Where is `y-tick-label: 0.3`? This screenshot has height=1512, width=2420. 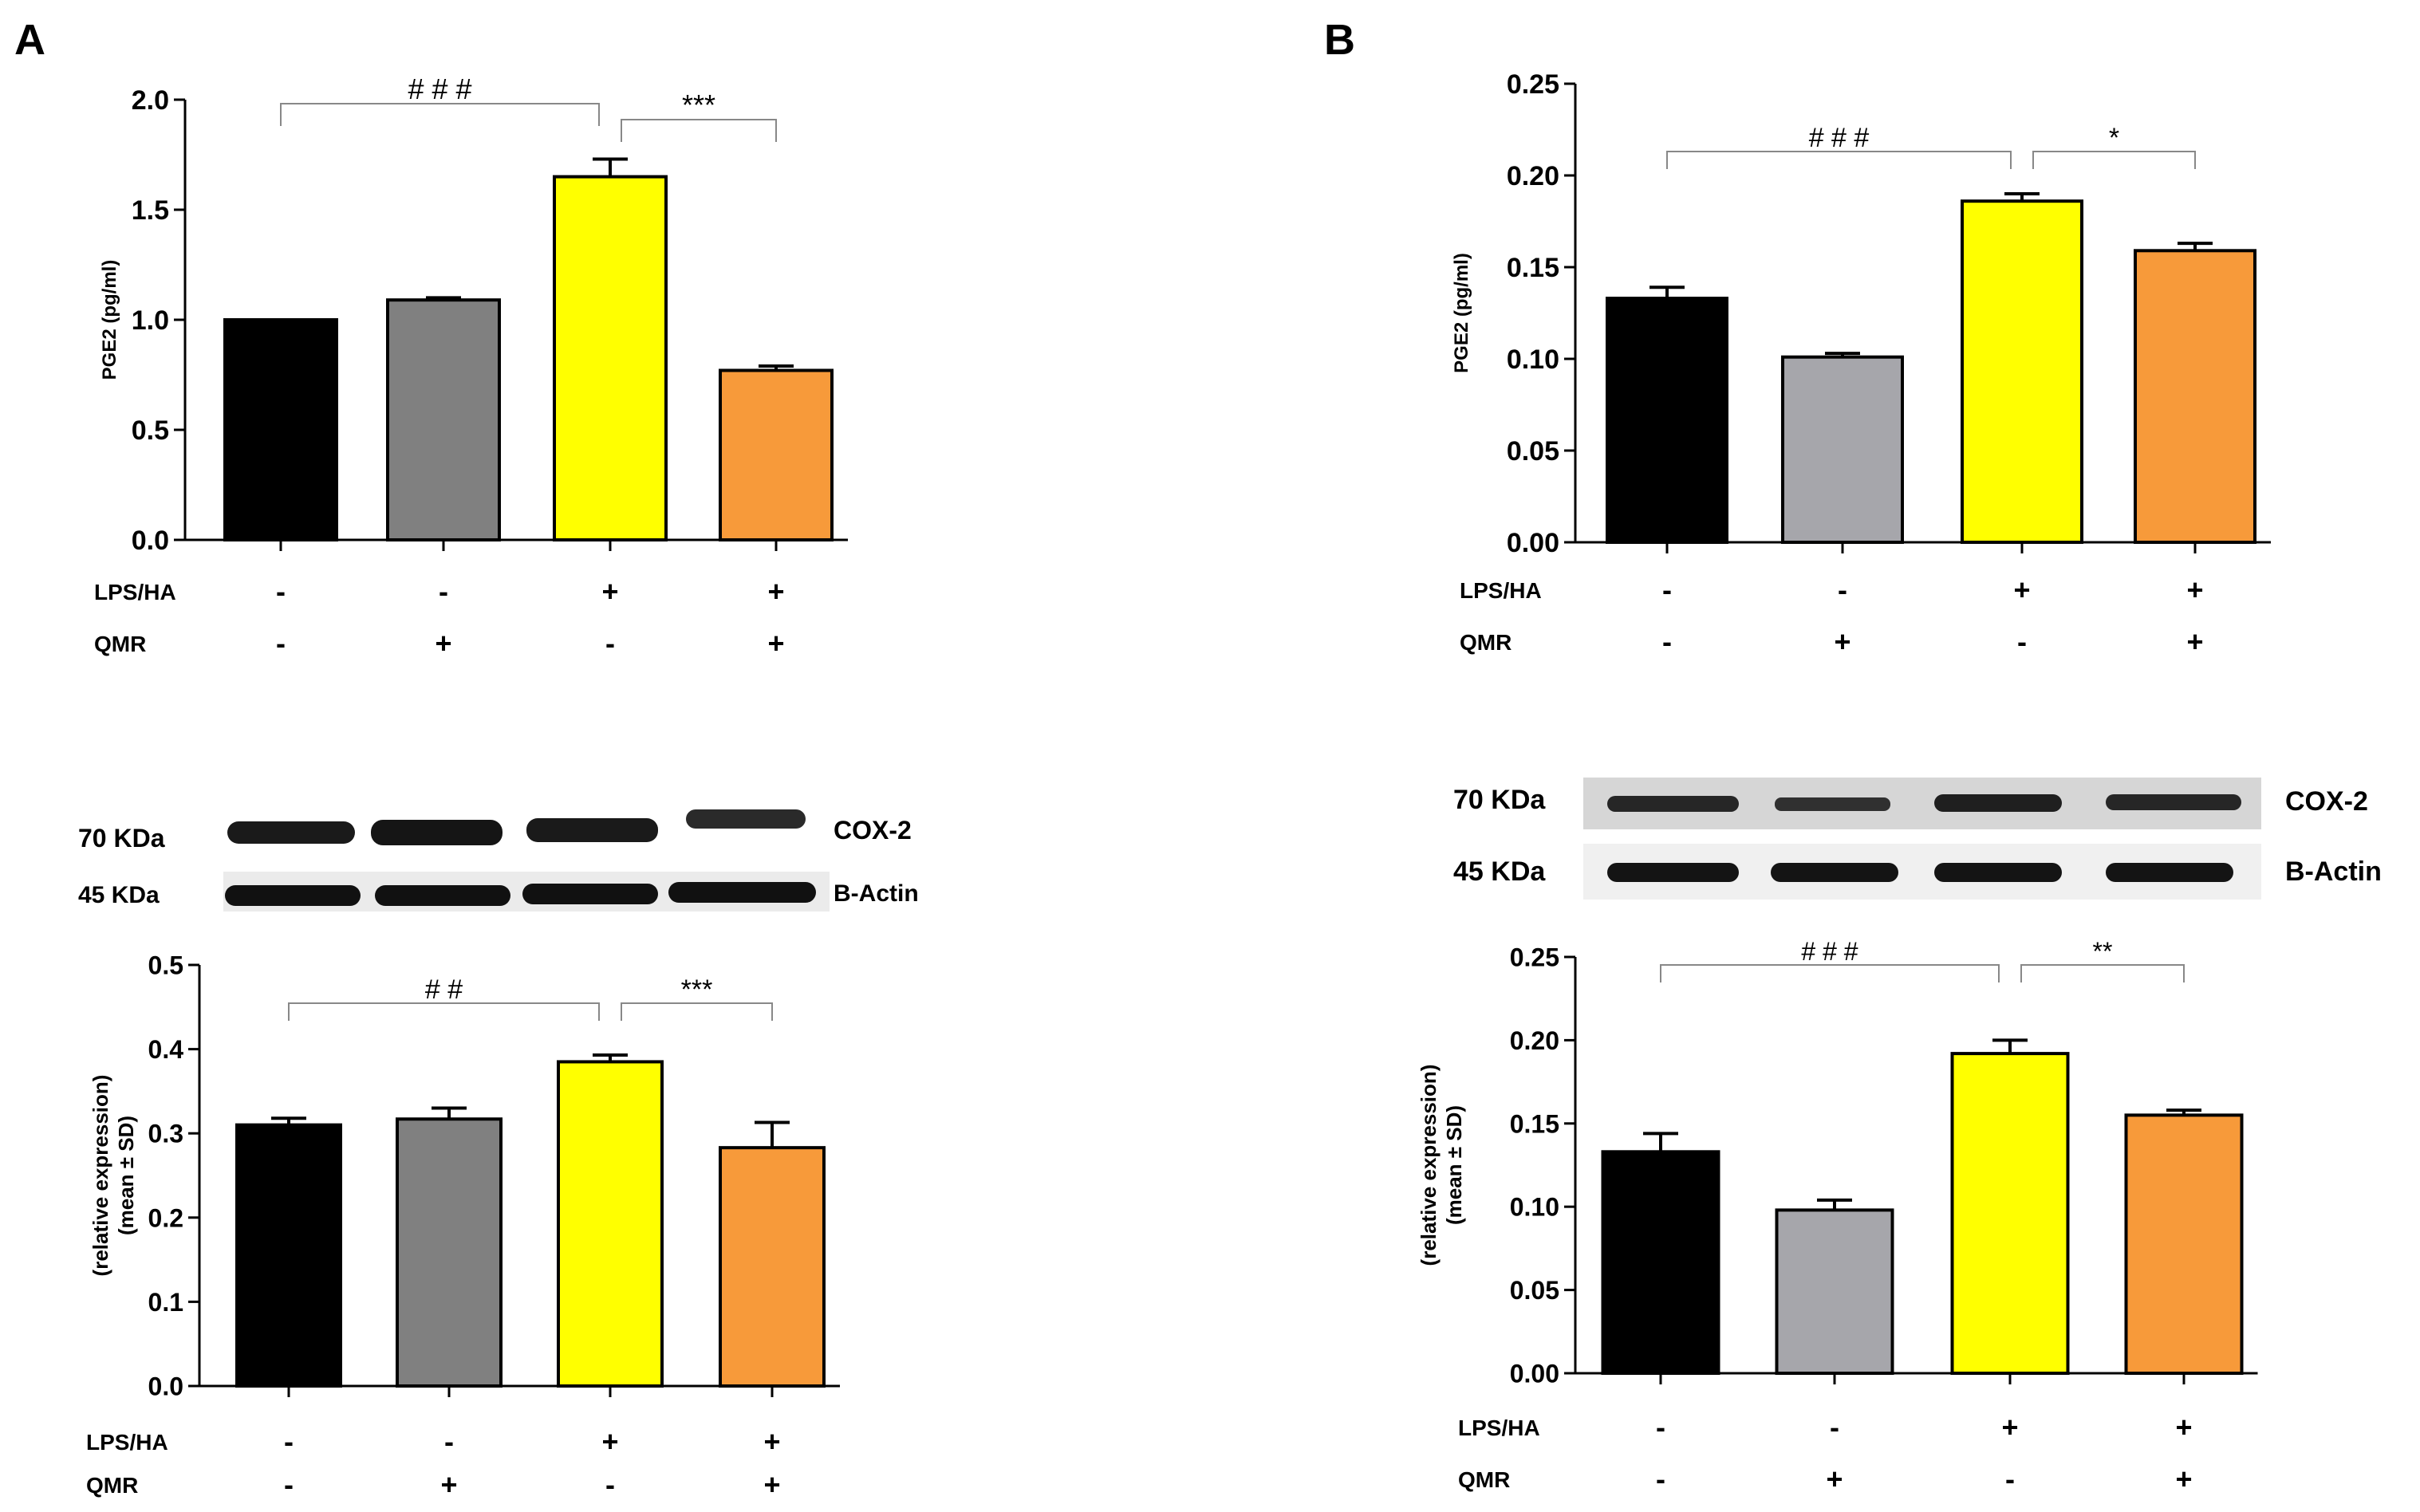
y-tick-label: 0.3 is located at coordinates (165, 1134).